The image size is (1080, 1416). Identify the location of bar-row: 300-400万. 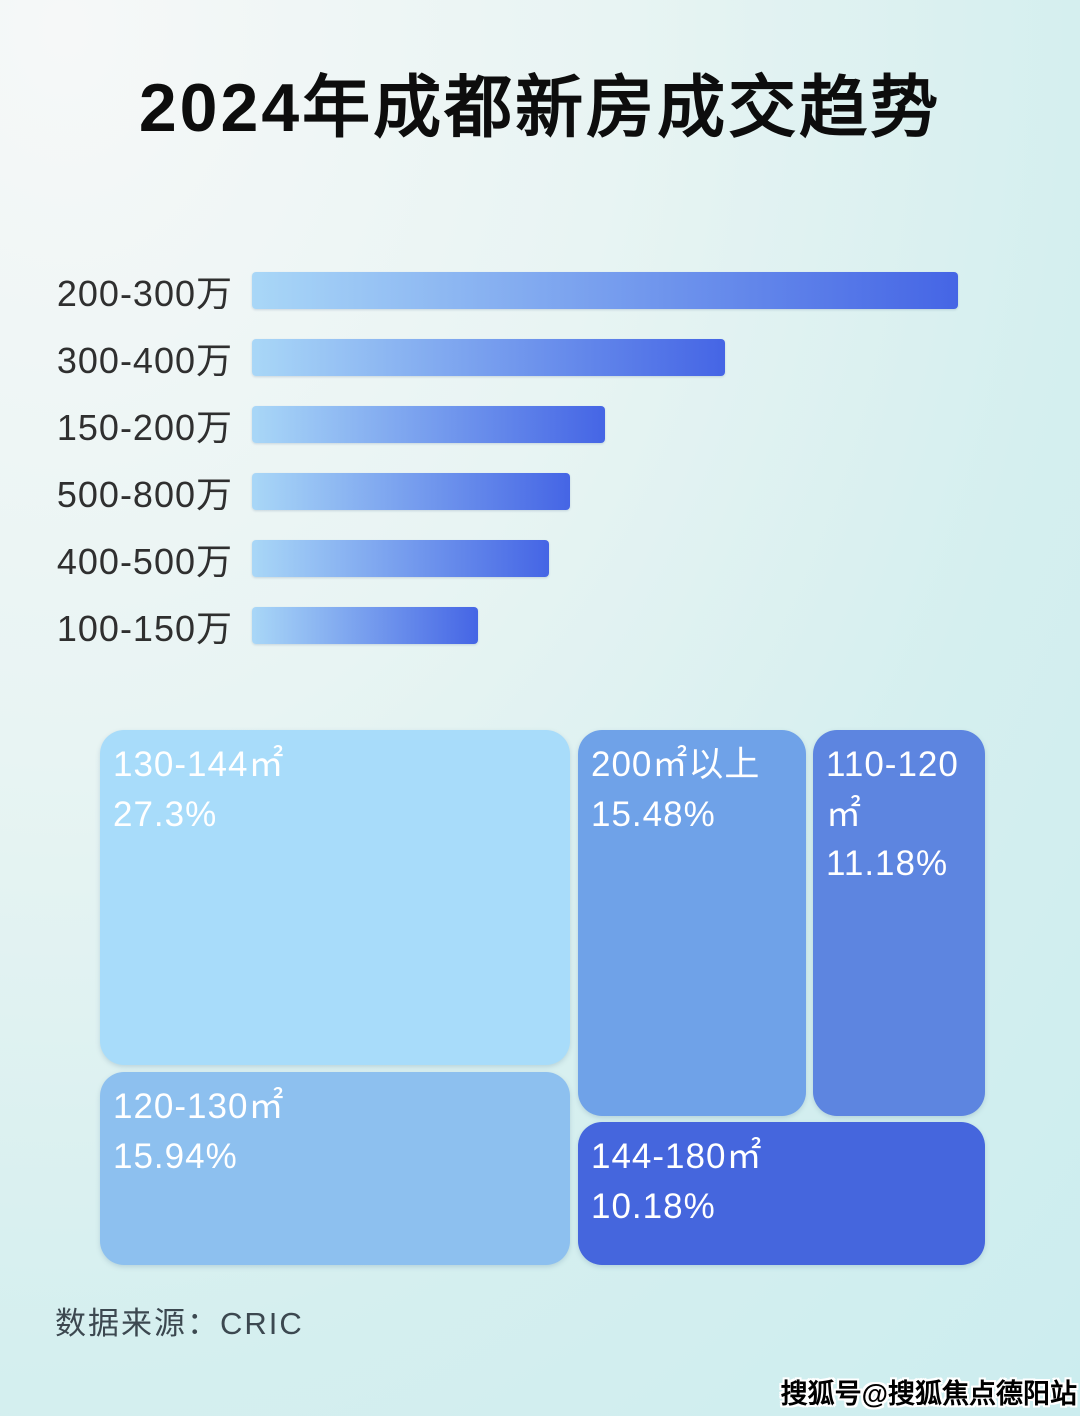
(540, 360).